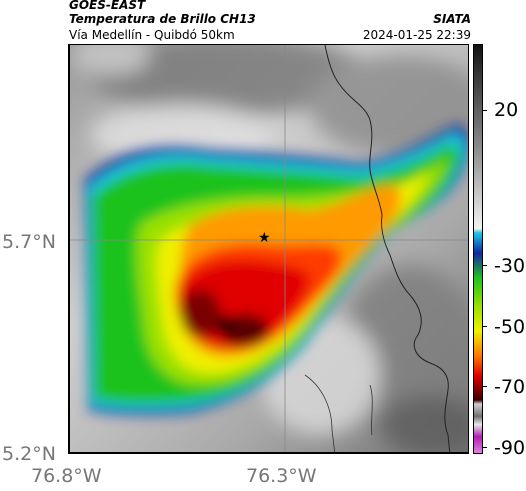  Describe the element at coordinates (66, 476) in the screenshot. I see `lon-tick-76-8: 76.8°W` at that location.